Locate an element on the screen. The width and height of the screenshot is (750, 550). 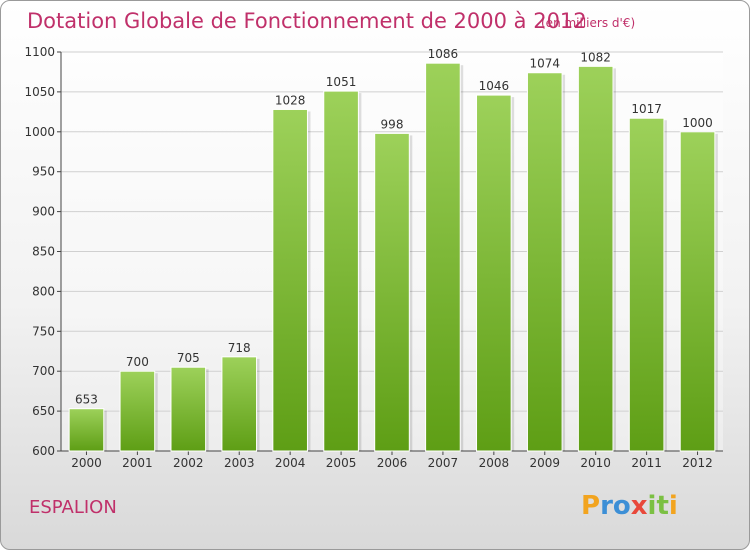
y-tick-label: 950 is located at coordinates (43, 172).